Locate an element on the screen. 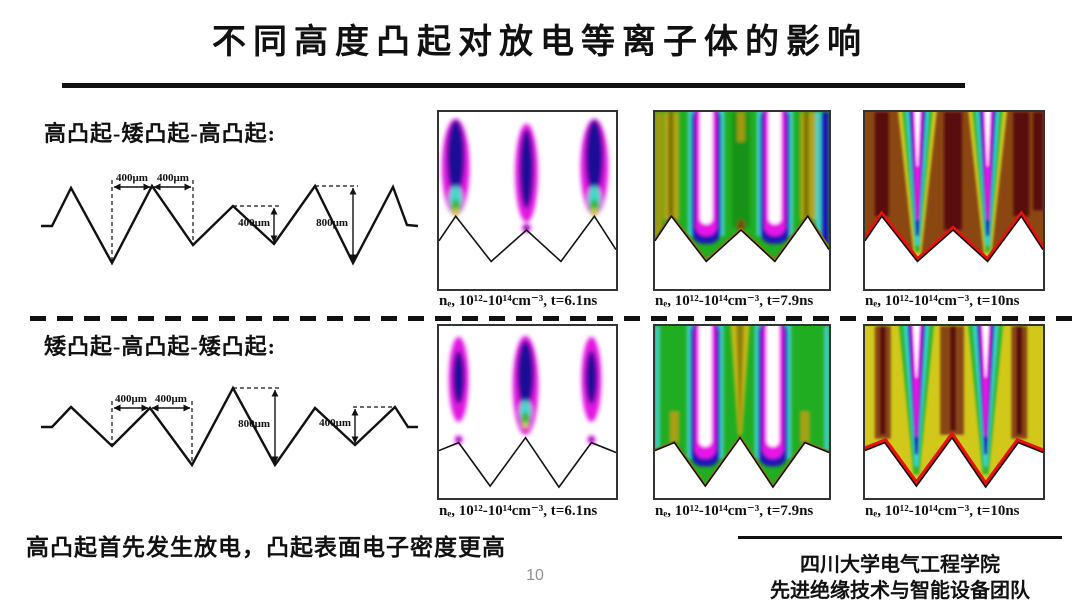 Image resolution: width=1080 pixels, height=608 pixels. row2-sim-image-t10ns is located at coordinates (954, 412).